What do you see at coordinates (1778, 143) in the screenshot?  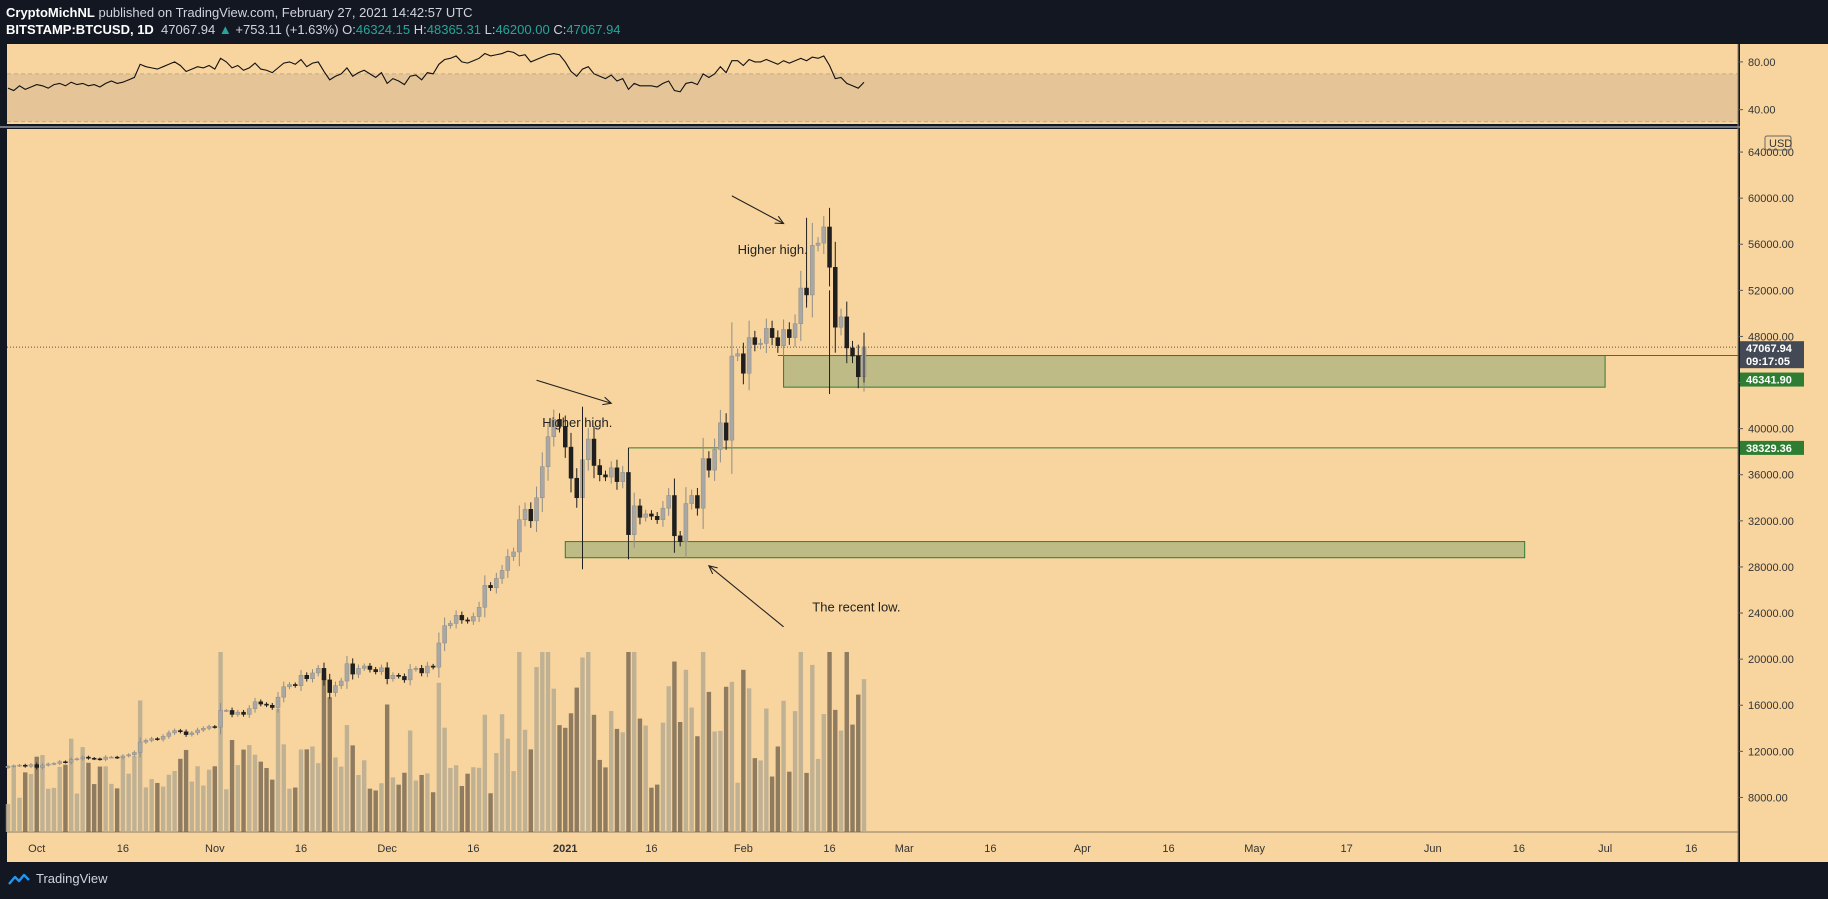 I see `currency-box` at bounding box center [1778, 143].